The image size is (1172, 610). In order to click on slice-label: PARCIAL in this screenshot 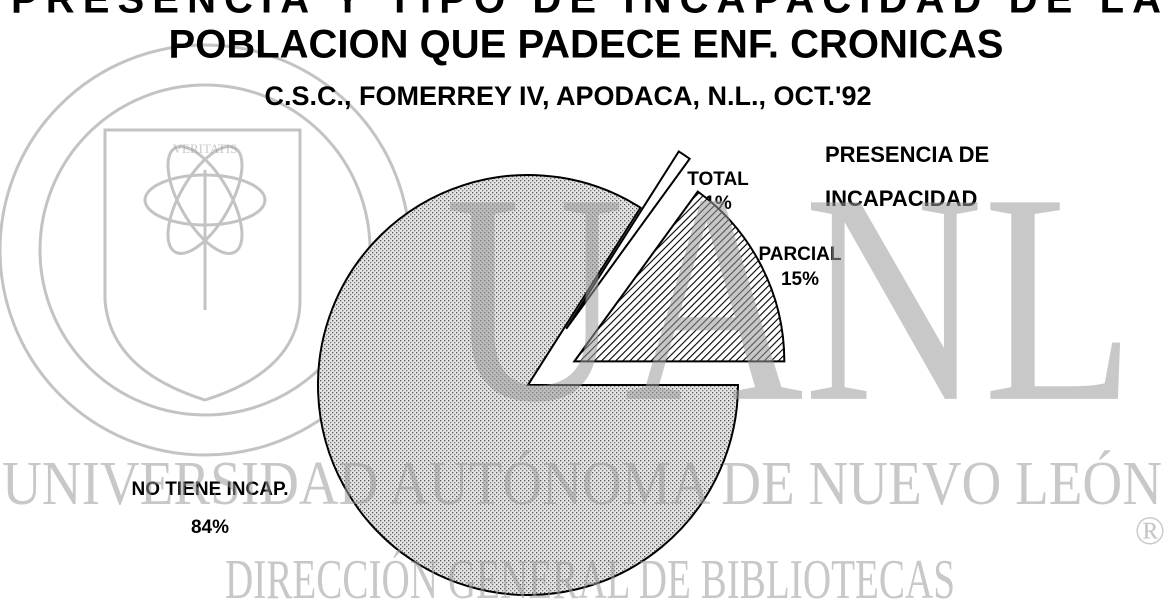, I will do `click(799, 254)`.